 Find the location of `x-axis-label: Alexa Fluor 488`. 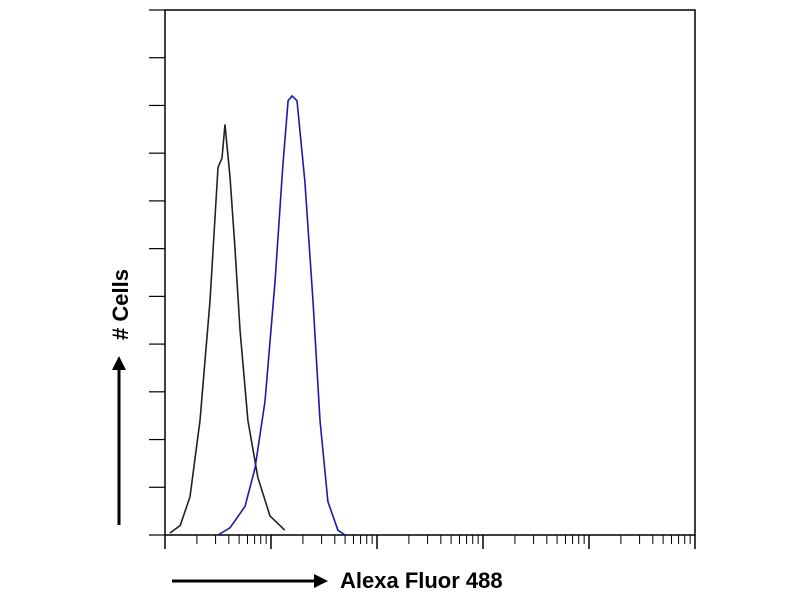

x-axis-label: Alexa Fluor 488 is located at coordinates (421, 580).